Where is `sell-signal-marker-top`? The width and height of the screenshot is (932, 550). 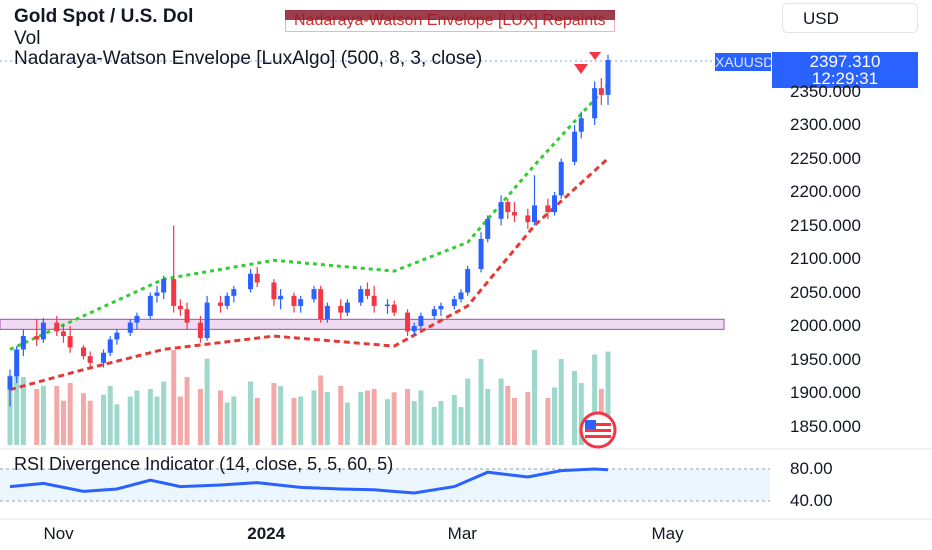 sell-signal-marker-top is located at coordinates (595, 56).